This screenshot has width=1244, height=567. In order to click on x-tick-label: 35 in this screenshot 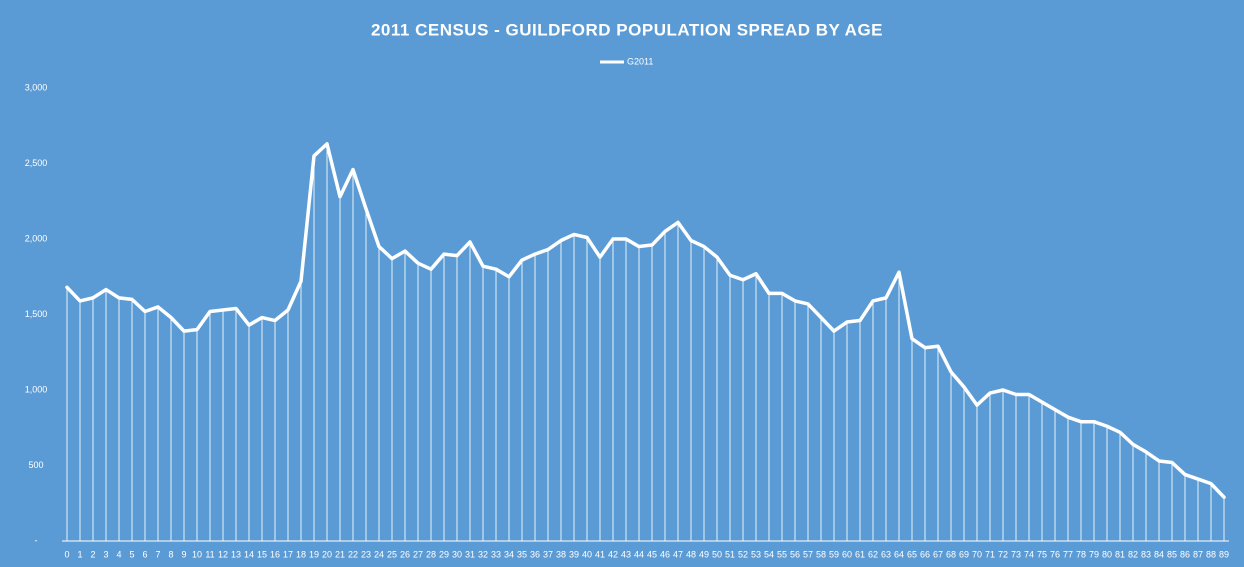, I will do `click(522, 554)`.